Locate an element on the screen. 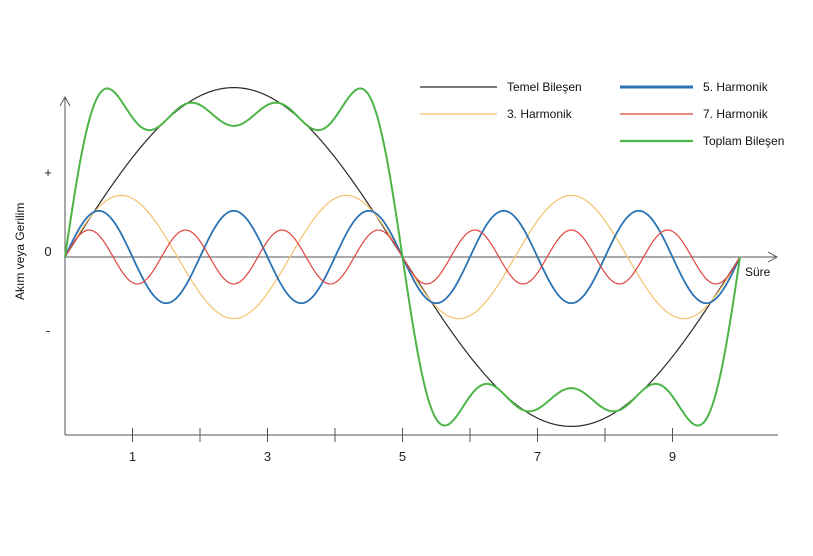  legend-label: Toplam Bileşen is located at coordinates (743, 141).